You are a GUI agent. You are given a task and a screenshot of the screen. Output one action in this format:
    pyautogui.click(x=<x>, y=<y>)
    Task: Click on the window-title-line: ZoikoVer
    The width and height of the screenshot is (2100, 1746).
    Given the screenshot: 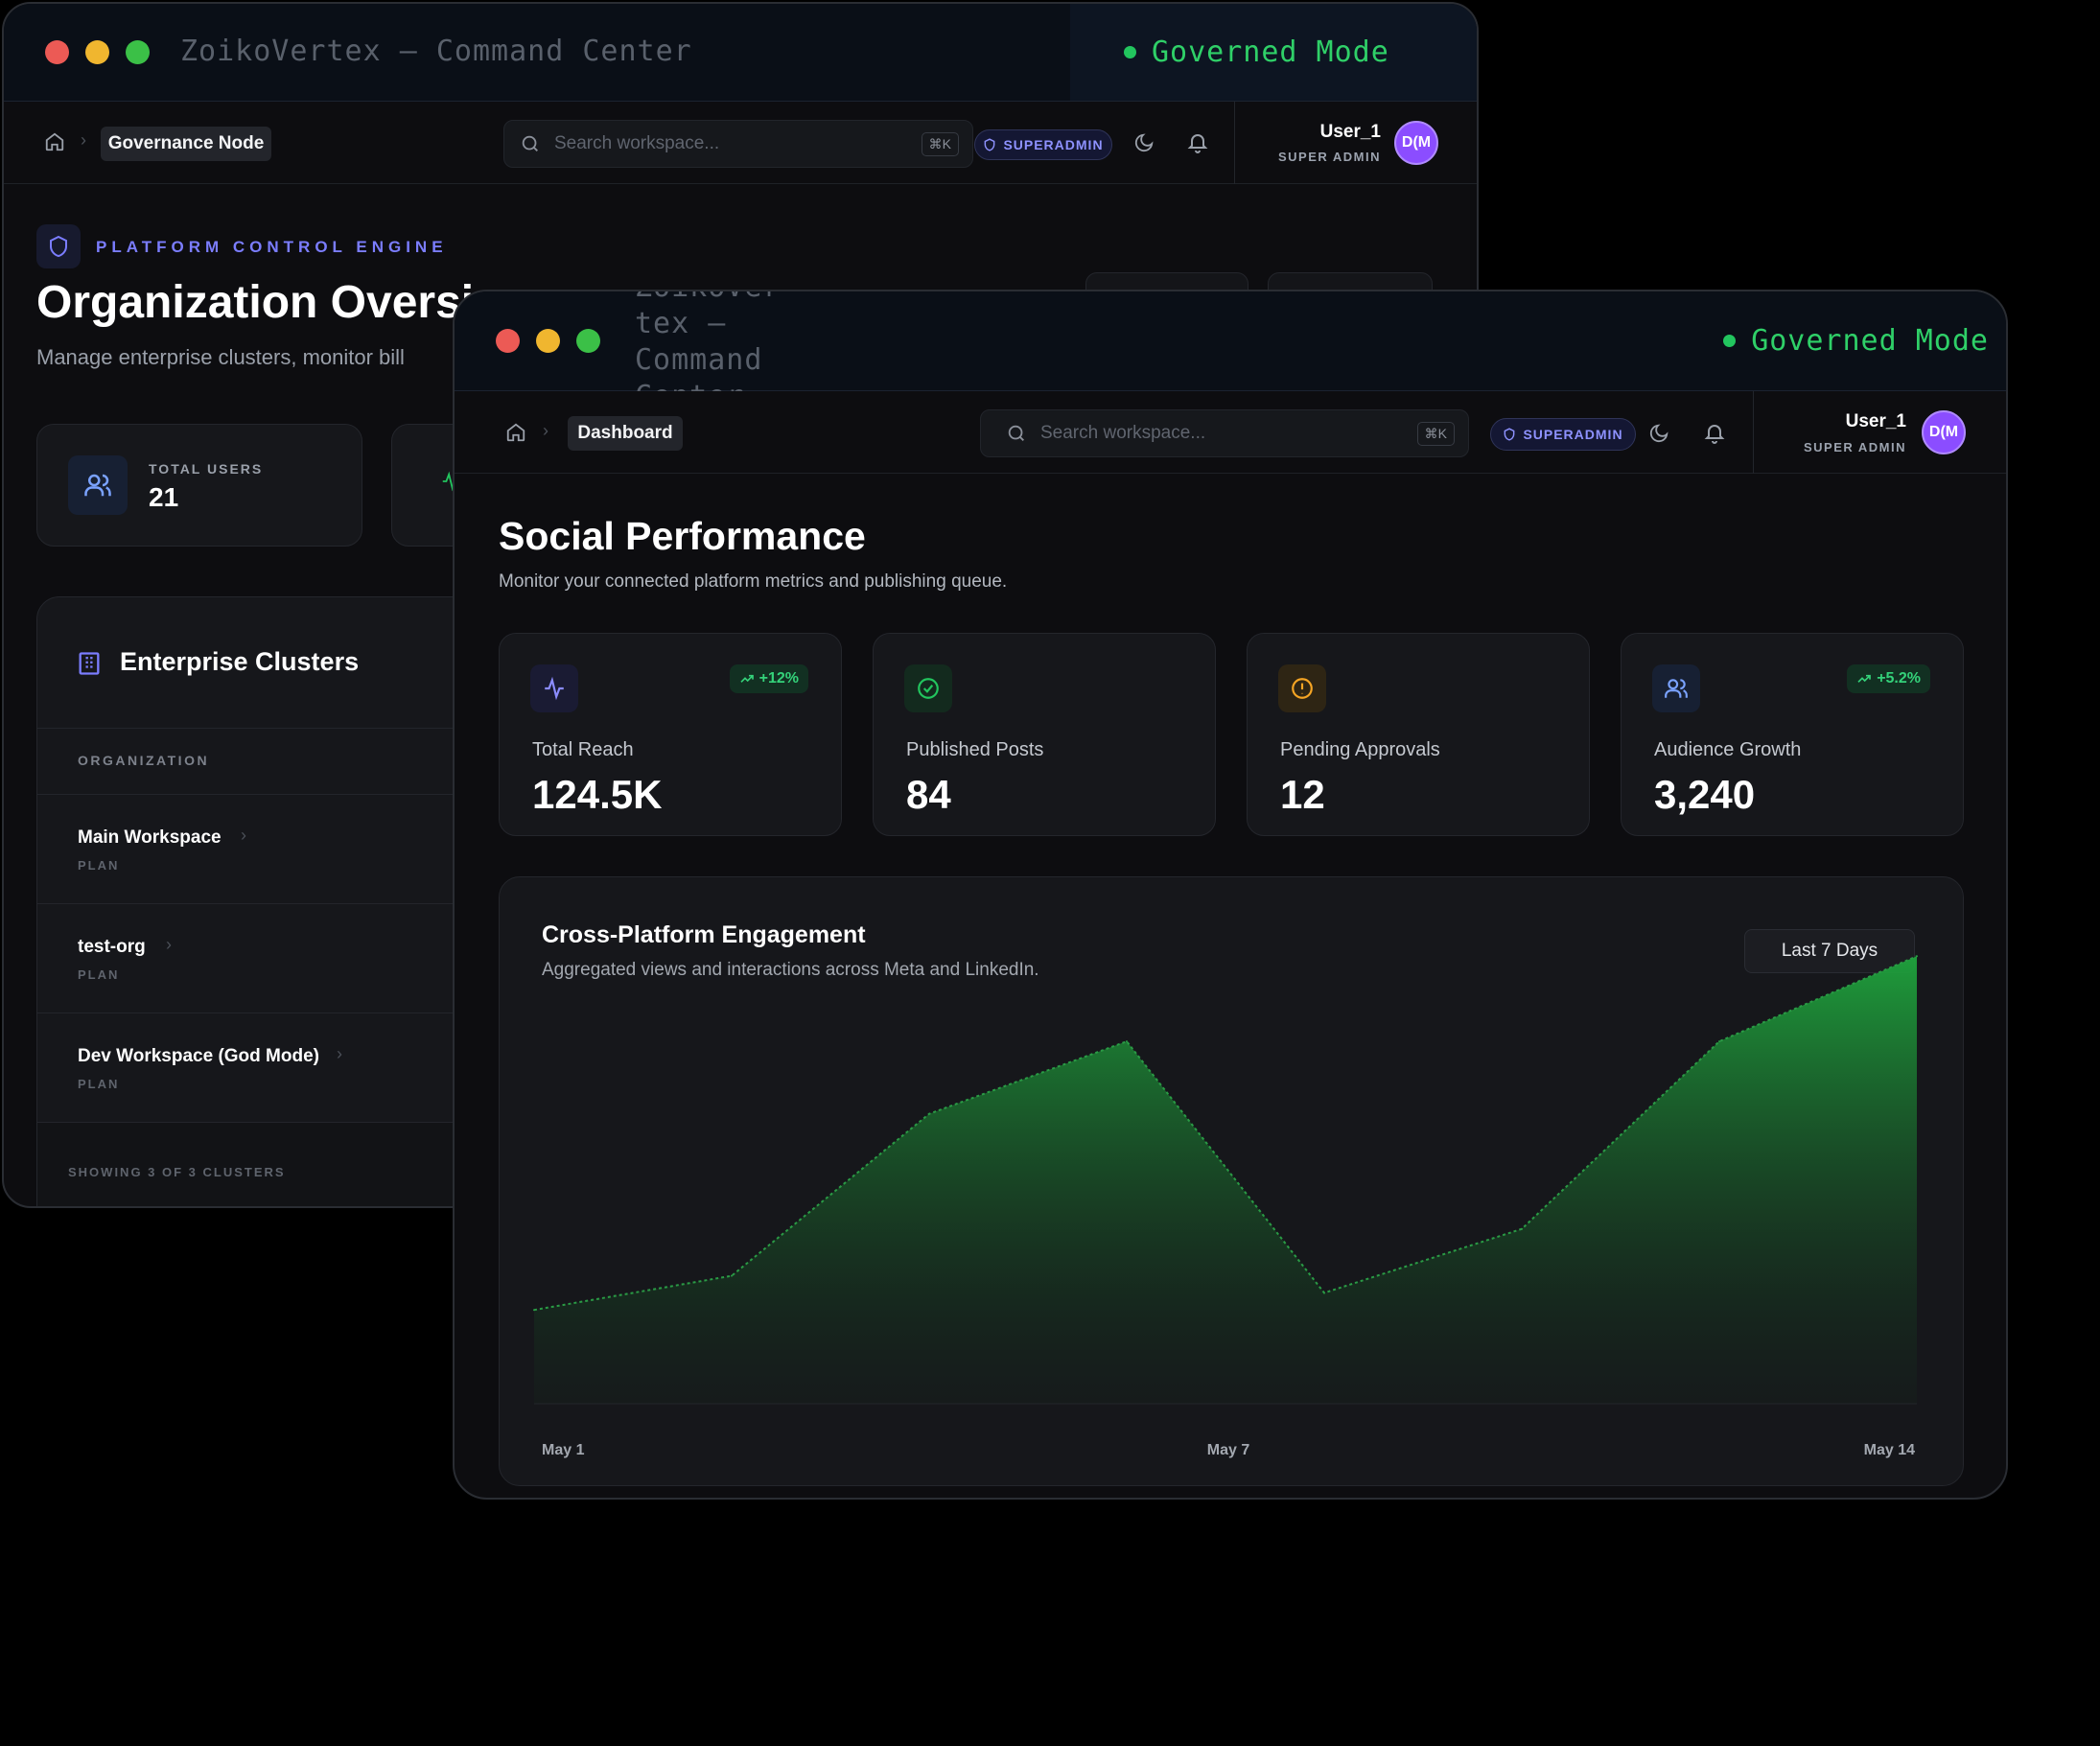 What is the action you would take?
    pyautogui.click(x=708, y=298)
    